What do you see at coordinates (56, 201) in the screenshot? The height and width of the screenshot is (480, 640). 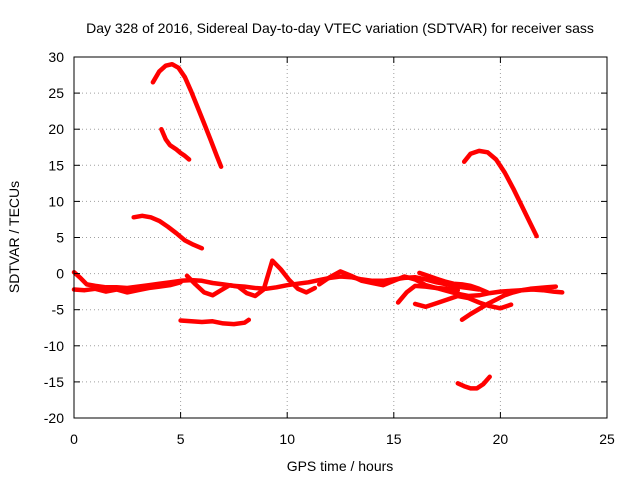 I see `y-tick-label: 10` at bounding box center [56, 201].